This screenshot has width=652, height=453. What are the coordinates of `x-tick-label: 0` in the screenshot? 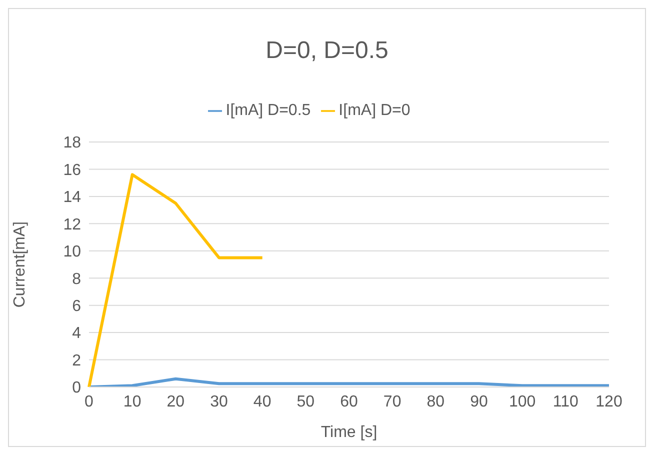 It's located at (89, 401).